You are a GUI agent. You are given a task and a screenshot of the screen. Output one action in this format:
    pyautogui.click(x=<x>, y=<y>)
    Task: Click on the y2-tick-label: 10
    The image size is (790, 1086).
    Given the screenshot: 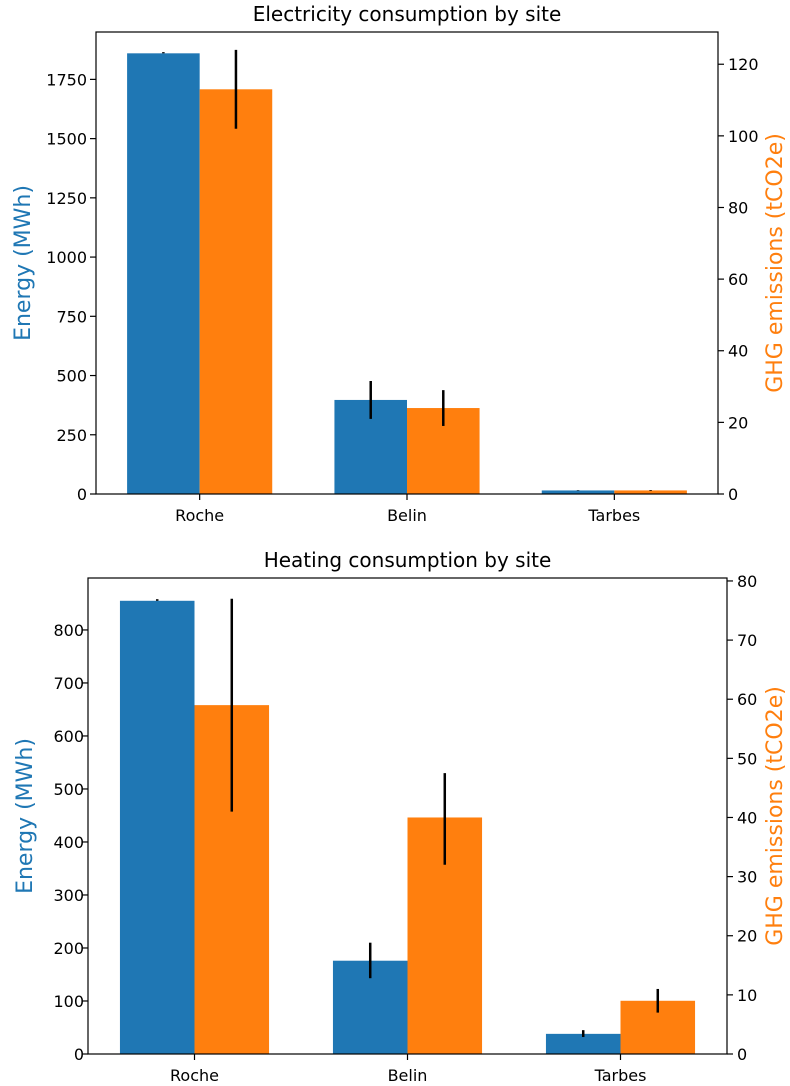 What is the action you would take?
    pyautogui.click(x=747, y=995)
    